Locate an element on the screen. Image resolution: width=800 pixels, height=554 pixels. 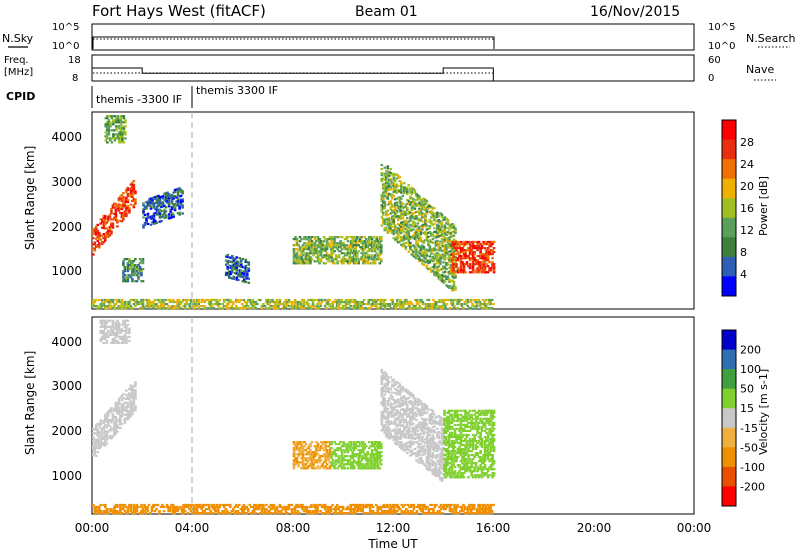
power-cells-cell-1908 is located at coordinates (442, 269).